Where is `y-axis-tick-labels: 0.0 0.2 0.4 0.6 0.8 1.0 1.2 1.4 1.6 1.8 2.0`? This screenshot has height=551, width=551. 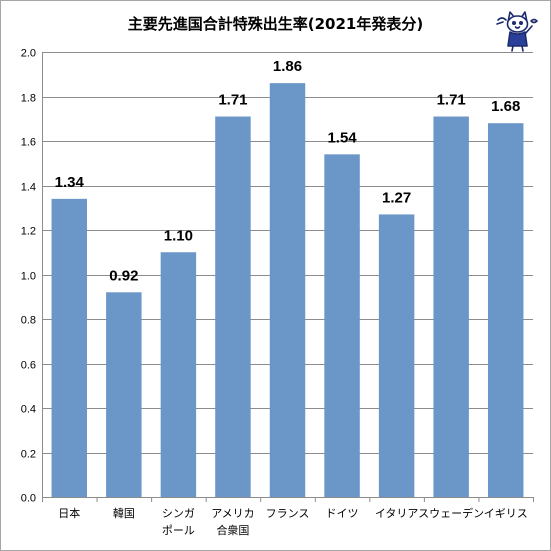 y-axis-tick-labels: 0.0 0.2 0.4 0.6 0.8 1.0 1.2 1.4 1.6 1.8 2.0 is located at coordinates (28, 276).